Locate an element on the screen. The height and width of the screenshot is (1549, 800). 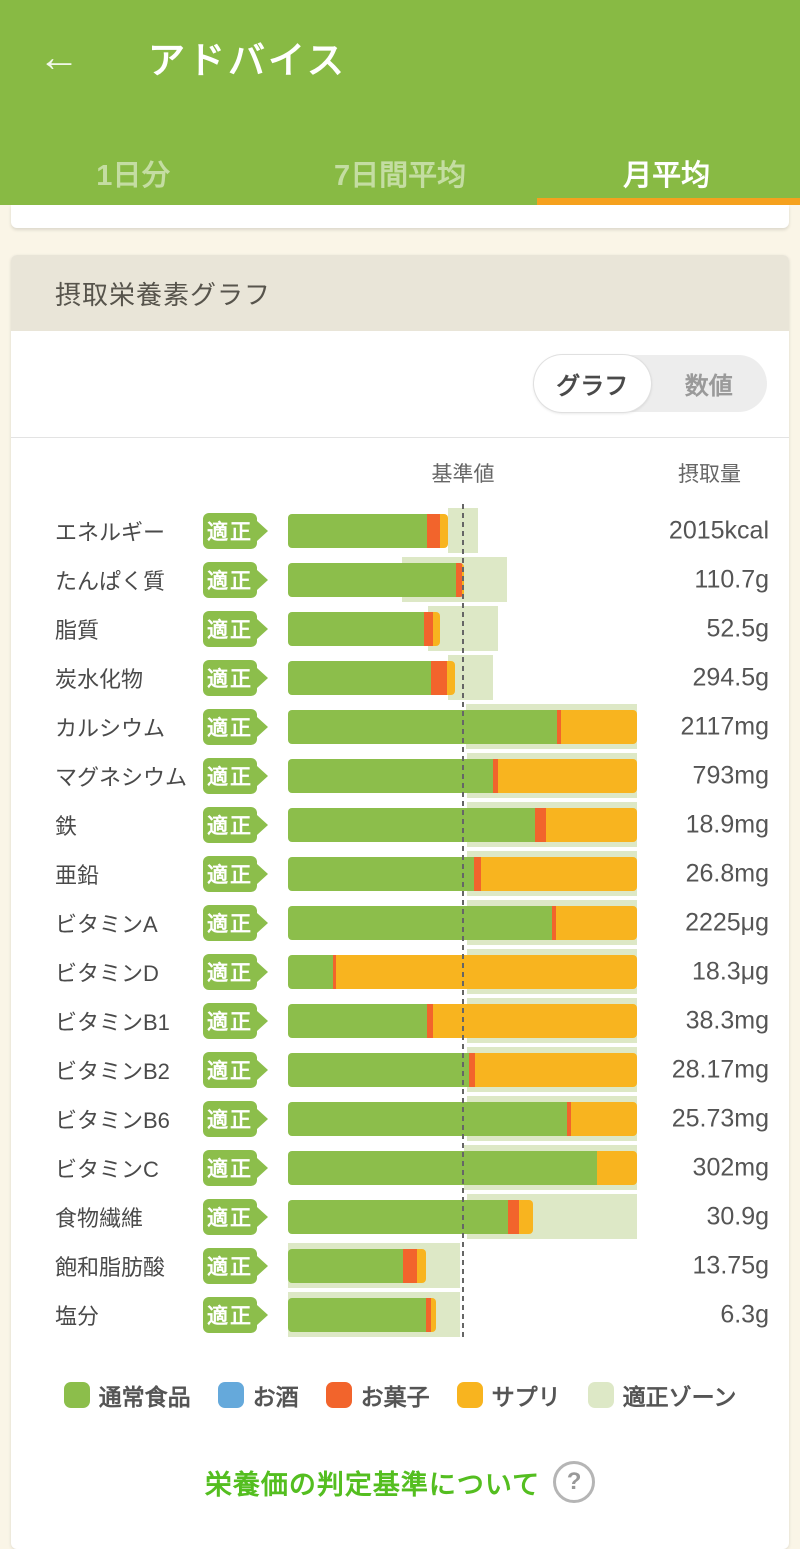
legend-label: サプリ is located at coordinates (526, 1397).